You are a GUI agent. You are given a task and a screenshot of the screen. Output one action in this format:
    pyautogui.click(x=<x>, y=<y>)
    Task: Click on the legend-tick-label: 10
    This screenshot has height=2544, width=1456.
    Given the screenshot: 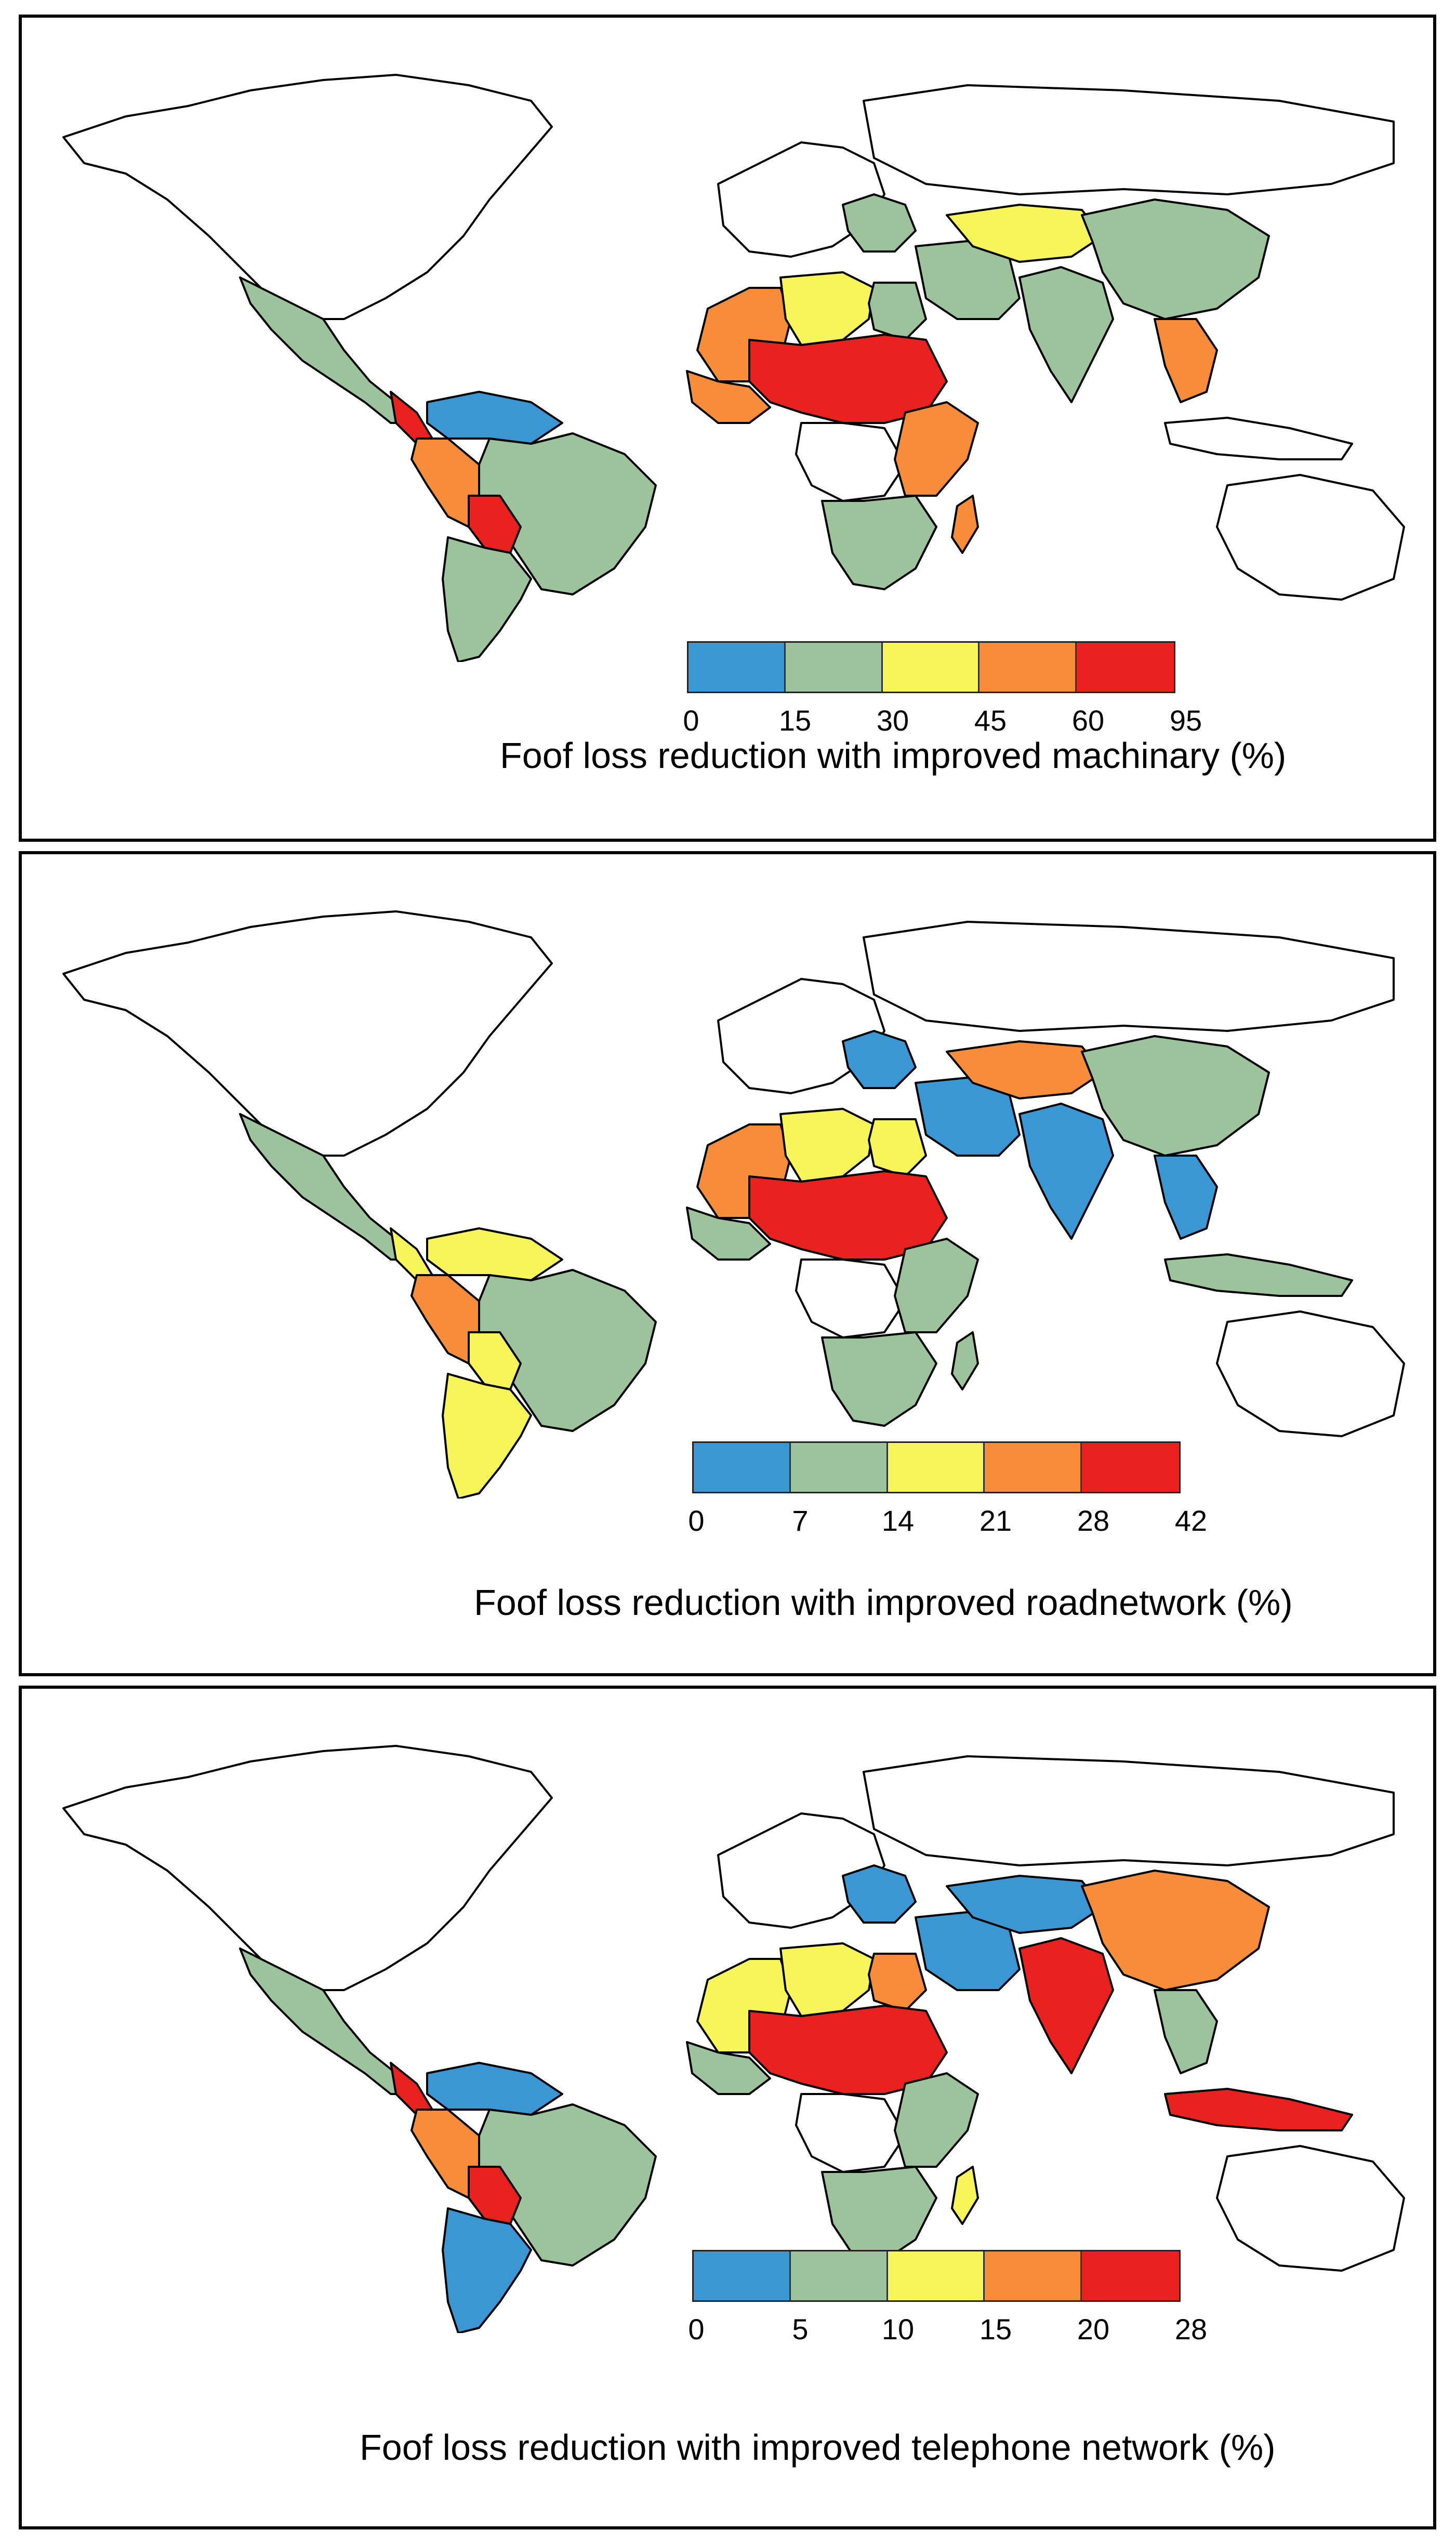 What is the action you would take?
    pyautogui.click(x=898, y=2330)
    